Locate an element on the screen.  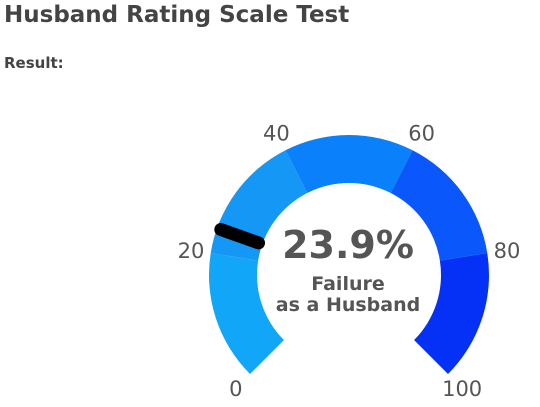
tick-label: 20 is located at coordinates (191, 251).